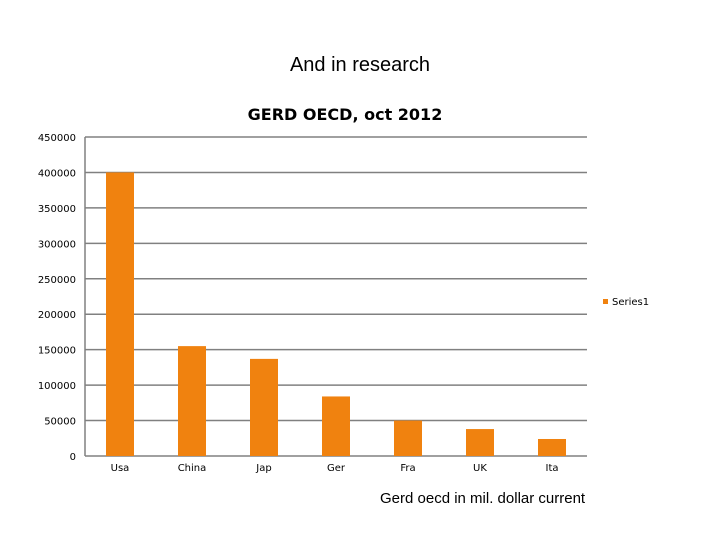 This screenshot has height=540, width=720. I want to click on x-tick-label: China, so click(192, 468).